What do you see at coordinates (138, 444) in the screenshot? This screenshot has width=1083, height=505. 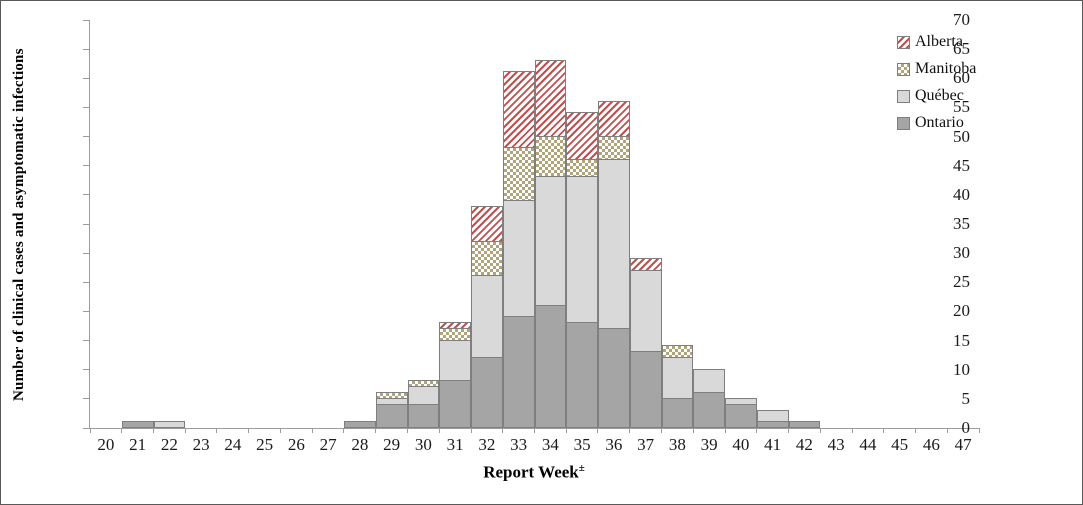 I see `x-tick-label: 21` at bounding box center [138, 444].